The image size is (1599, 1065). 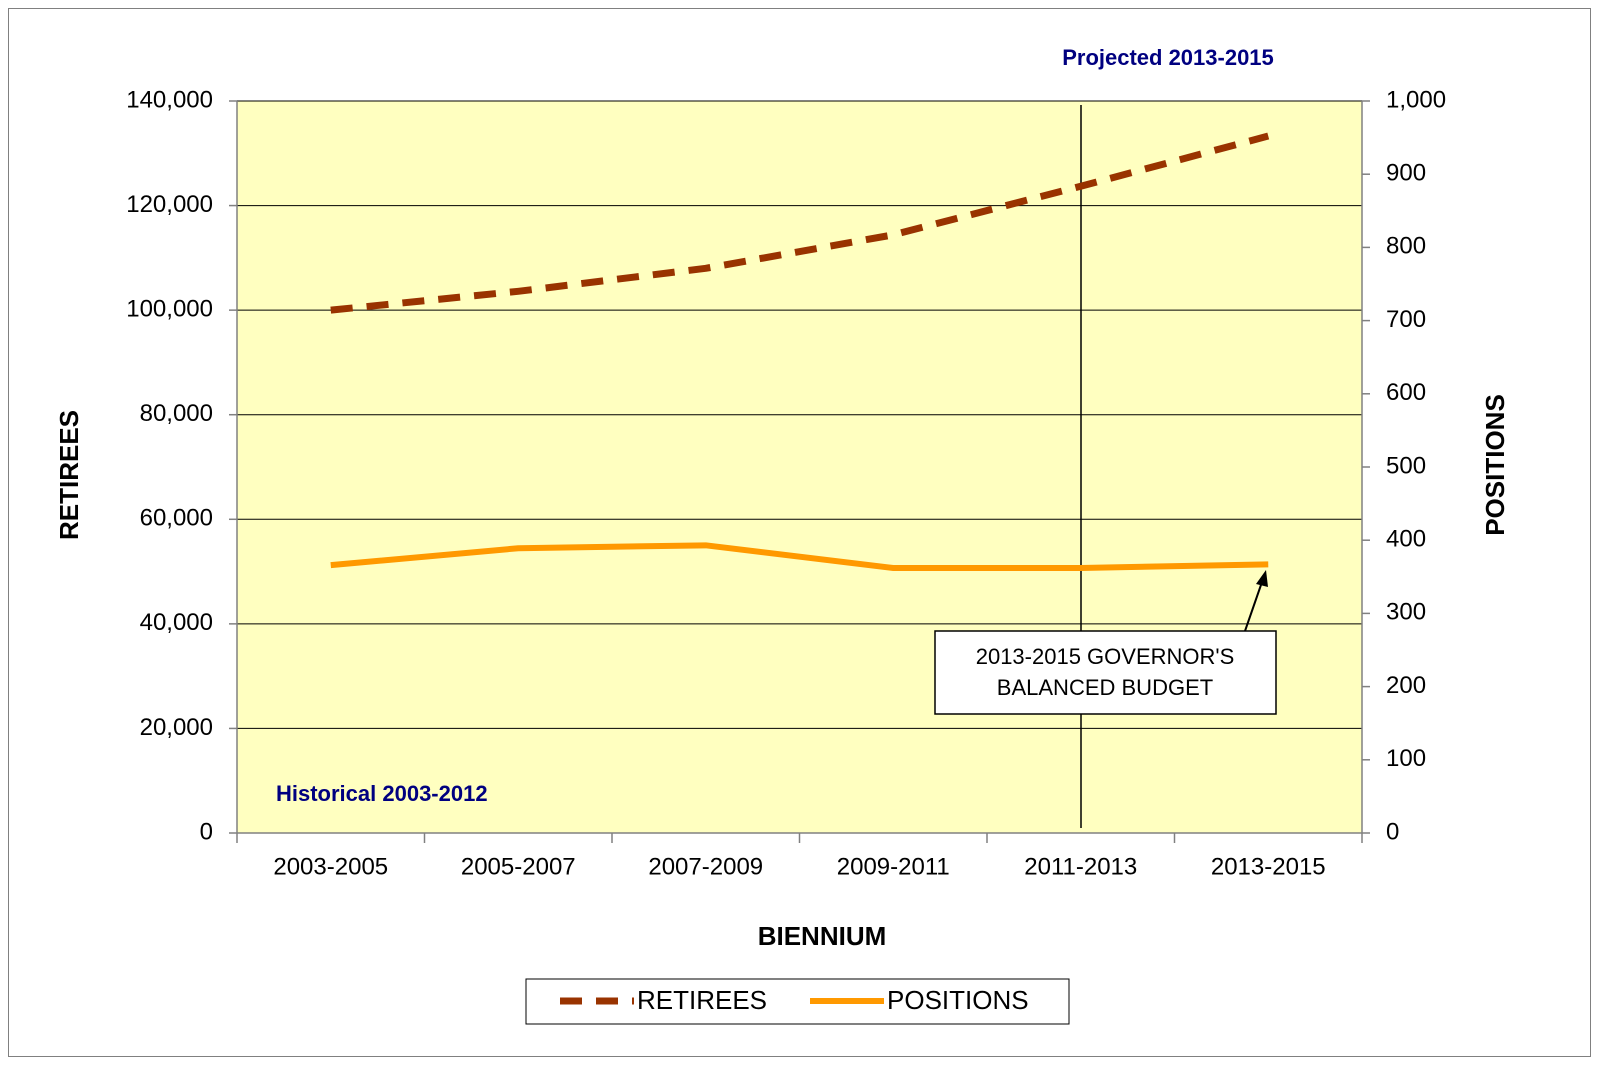 What do you see at coordinates (518, 866) in the screenshot?
I see `x-tick-label: 2005-2007` at bounding box center [518, 866].